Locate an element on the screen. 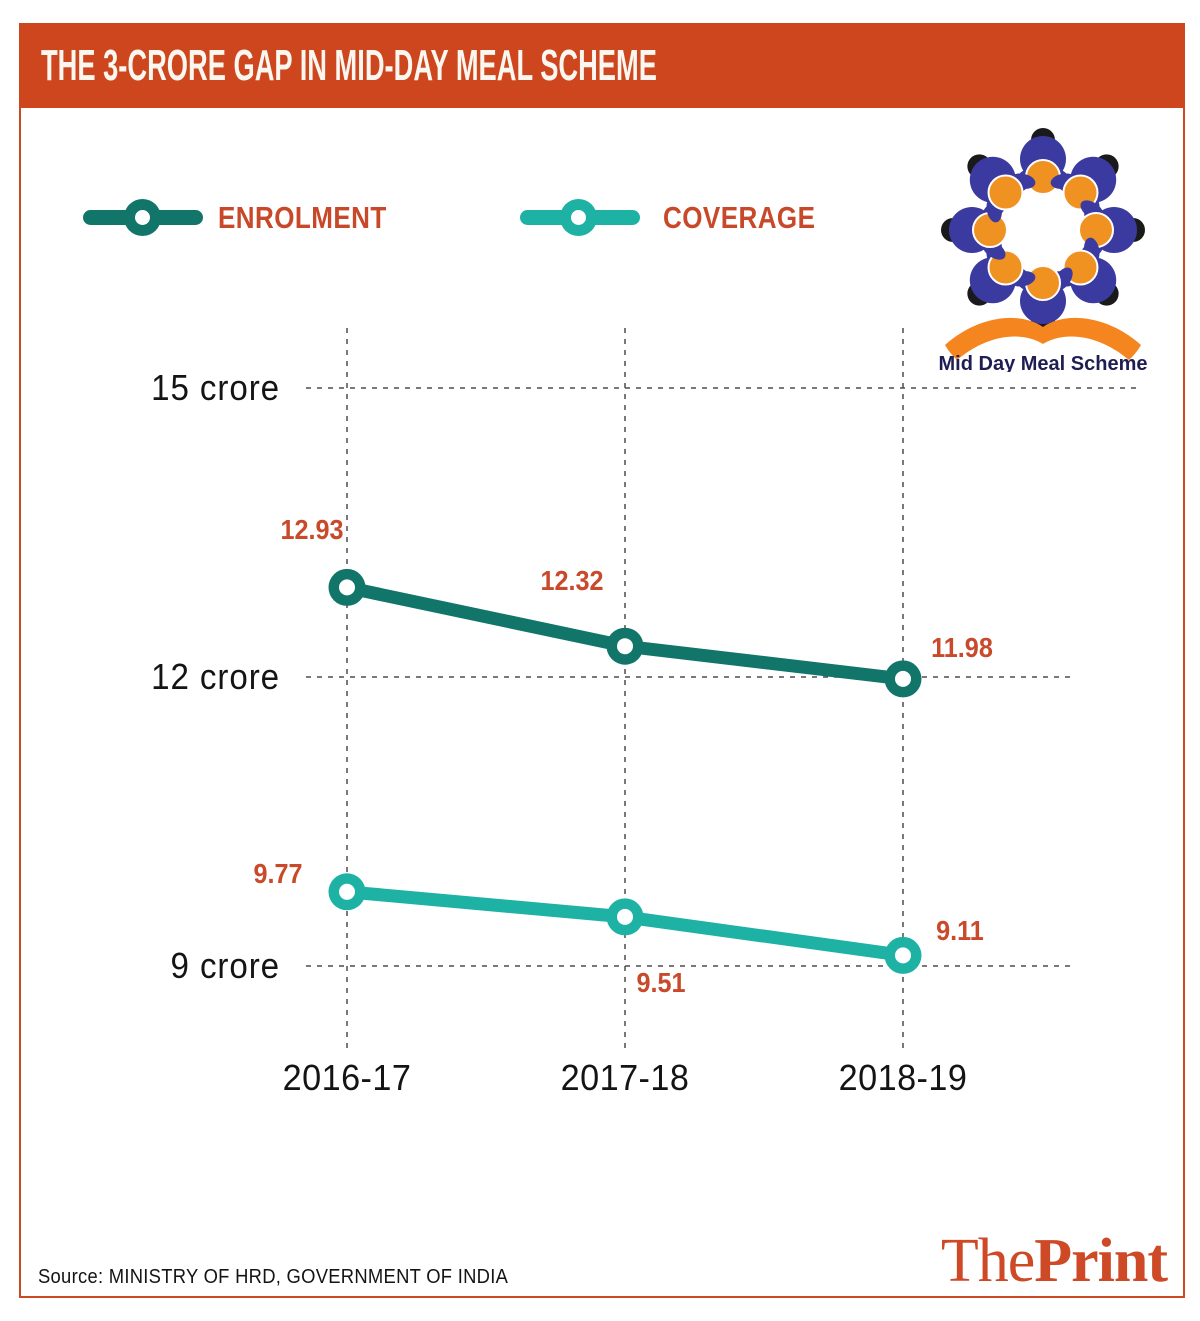  header-bar: THE 3-CRORE GAP IN MID-DAY MEAL SCHEME is located at coordinates (602, 65).